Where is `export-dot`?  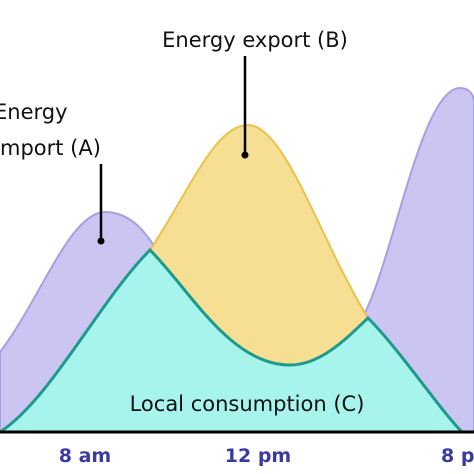
export-dot is located at coordinates (245, 155).